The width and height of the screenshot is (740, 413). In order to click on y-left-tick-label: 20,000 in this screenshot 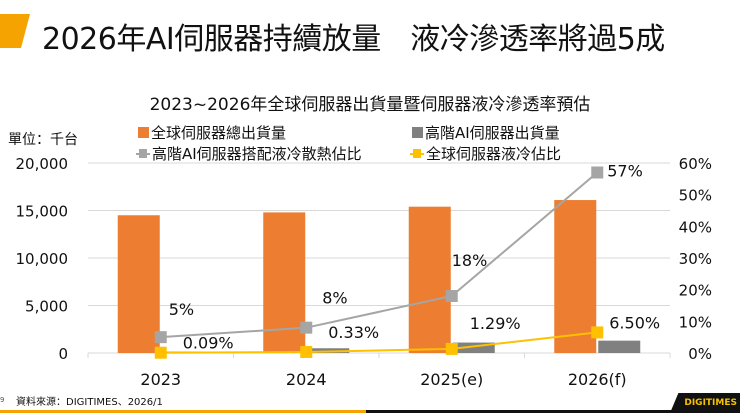, I will do `click(42, 164)`.